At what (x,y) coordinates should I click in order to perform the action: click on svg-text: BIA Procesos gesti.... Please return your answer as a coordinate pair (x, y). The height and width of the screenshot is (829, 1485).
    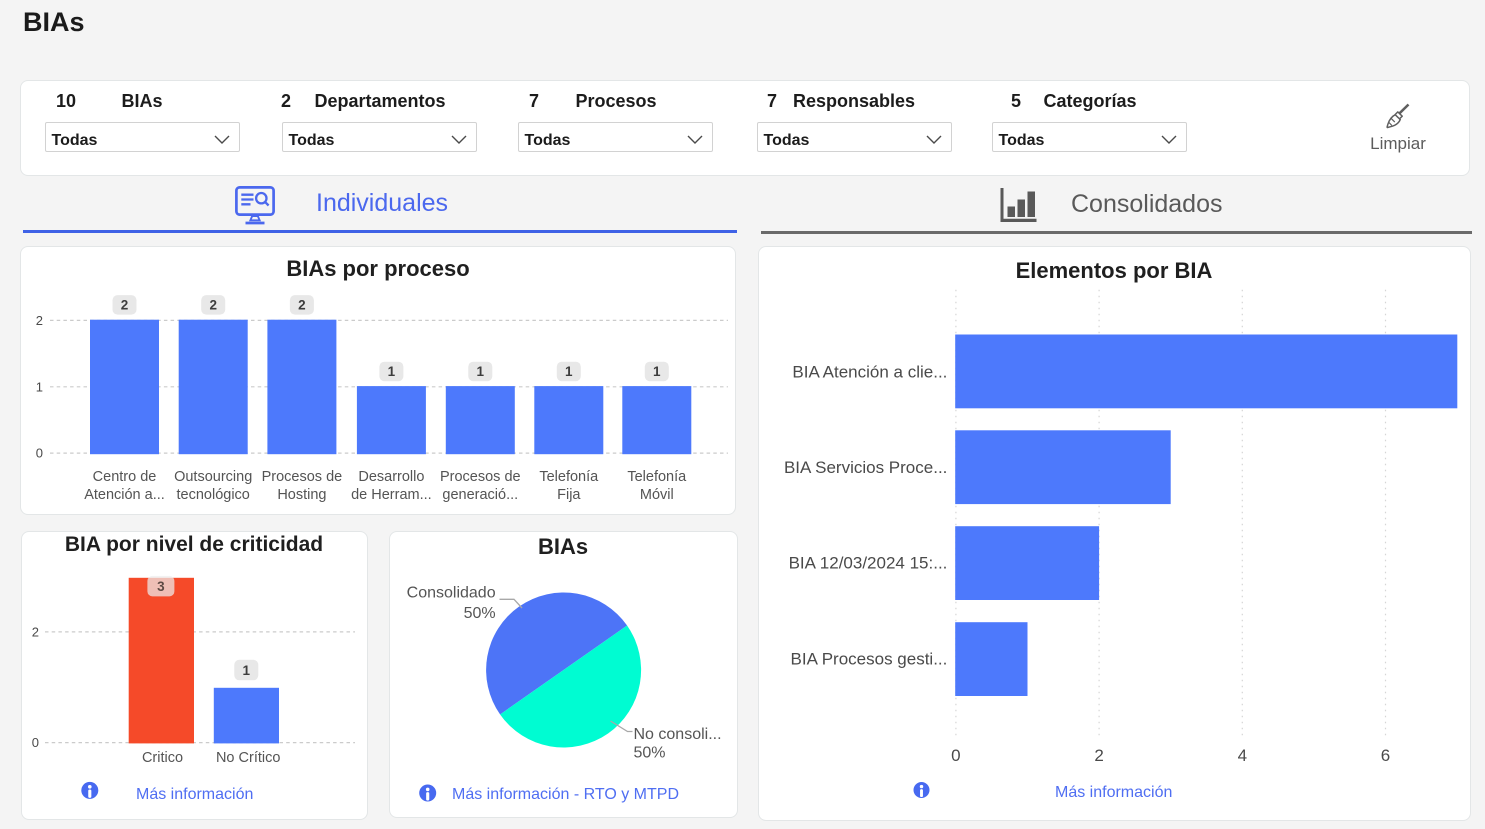
    Looking at the image, I should click on (869, 659).